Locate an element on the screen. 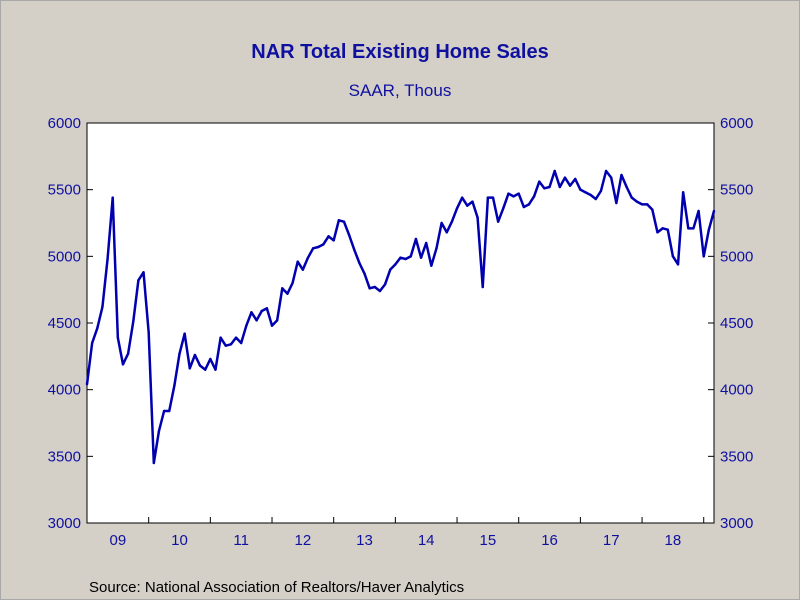  y-axis-right: 3000 3500 4000 4500 5000 5500 6000 is located at coordinates (730, 323).